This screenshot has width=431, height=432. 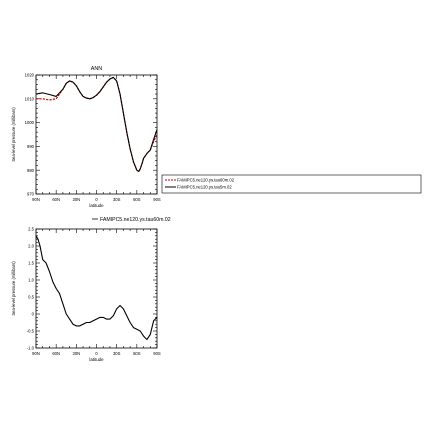 I want to click on chart-title: FAMIPC5.ne120.ys.tau60m.02, so click(x=135, y=220).